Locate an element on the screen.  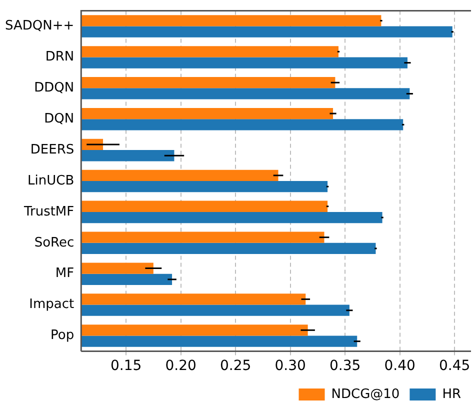
x-tick-label: 0.15 is located at coordinates (126, 366).